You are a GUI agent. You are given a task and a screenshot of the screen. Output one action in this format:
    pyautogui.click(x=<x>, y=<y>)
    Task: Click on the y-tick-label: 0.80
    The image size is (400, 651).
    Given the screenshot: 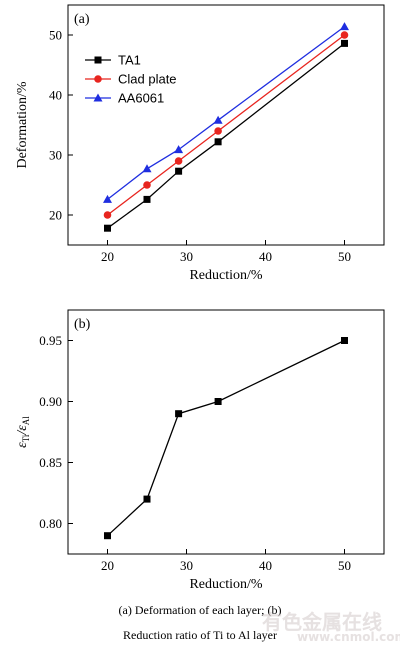 What is the action you would take?
    pyautogui.click(x=50, y=523)
    